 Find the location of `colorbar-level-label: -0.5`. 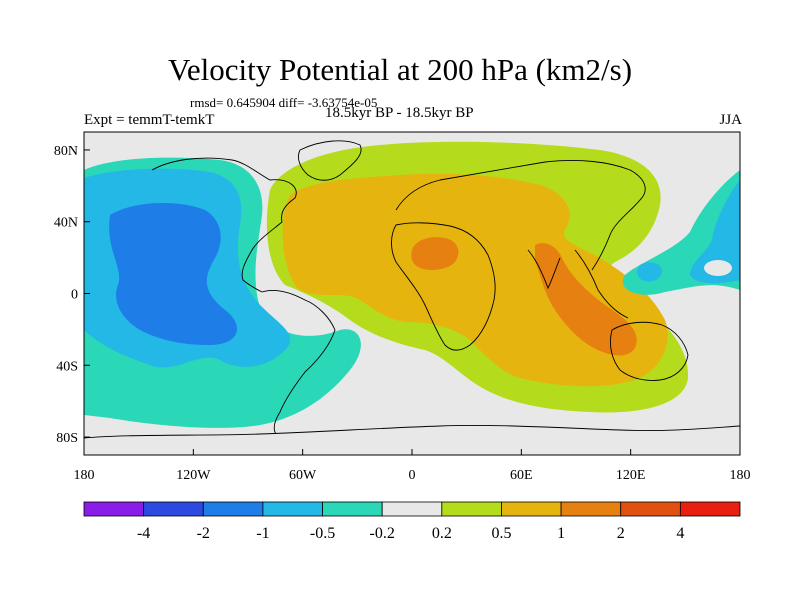

colorbar-level-label: -0.5 is located at coordinates (322, 533).